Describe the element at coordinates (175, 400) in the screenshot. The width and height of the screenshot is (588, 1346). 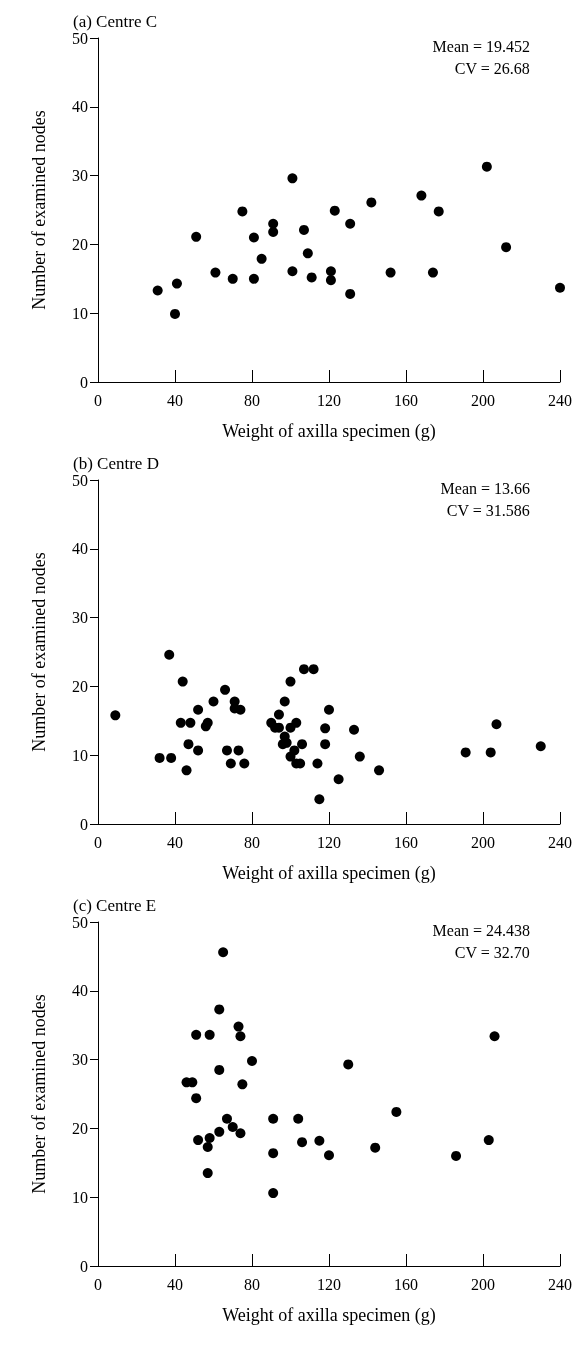
I see `x-tick-label: 40` at that location.